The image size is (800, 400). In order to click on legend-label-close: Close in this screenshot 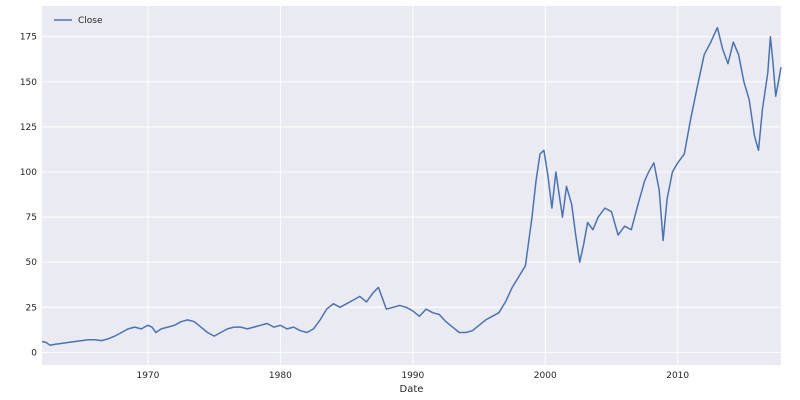, I will do `click(90, 21)`.